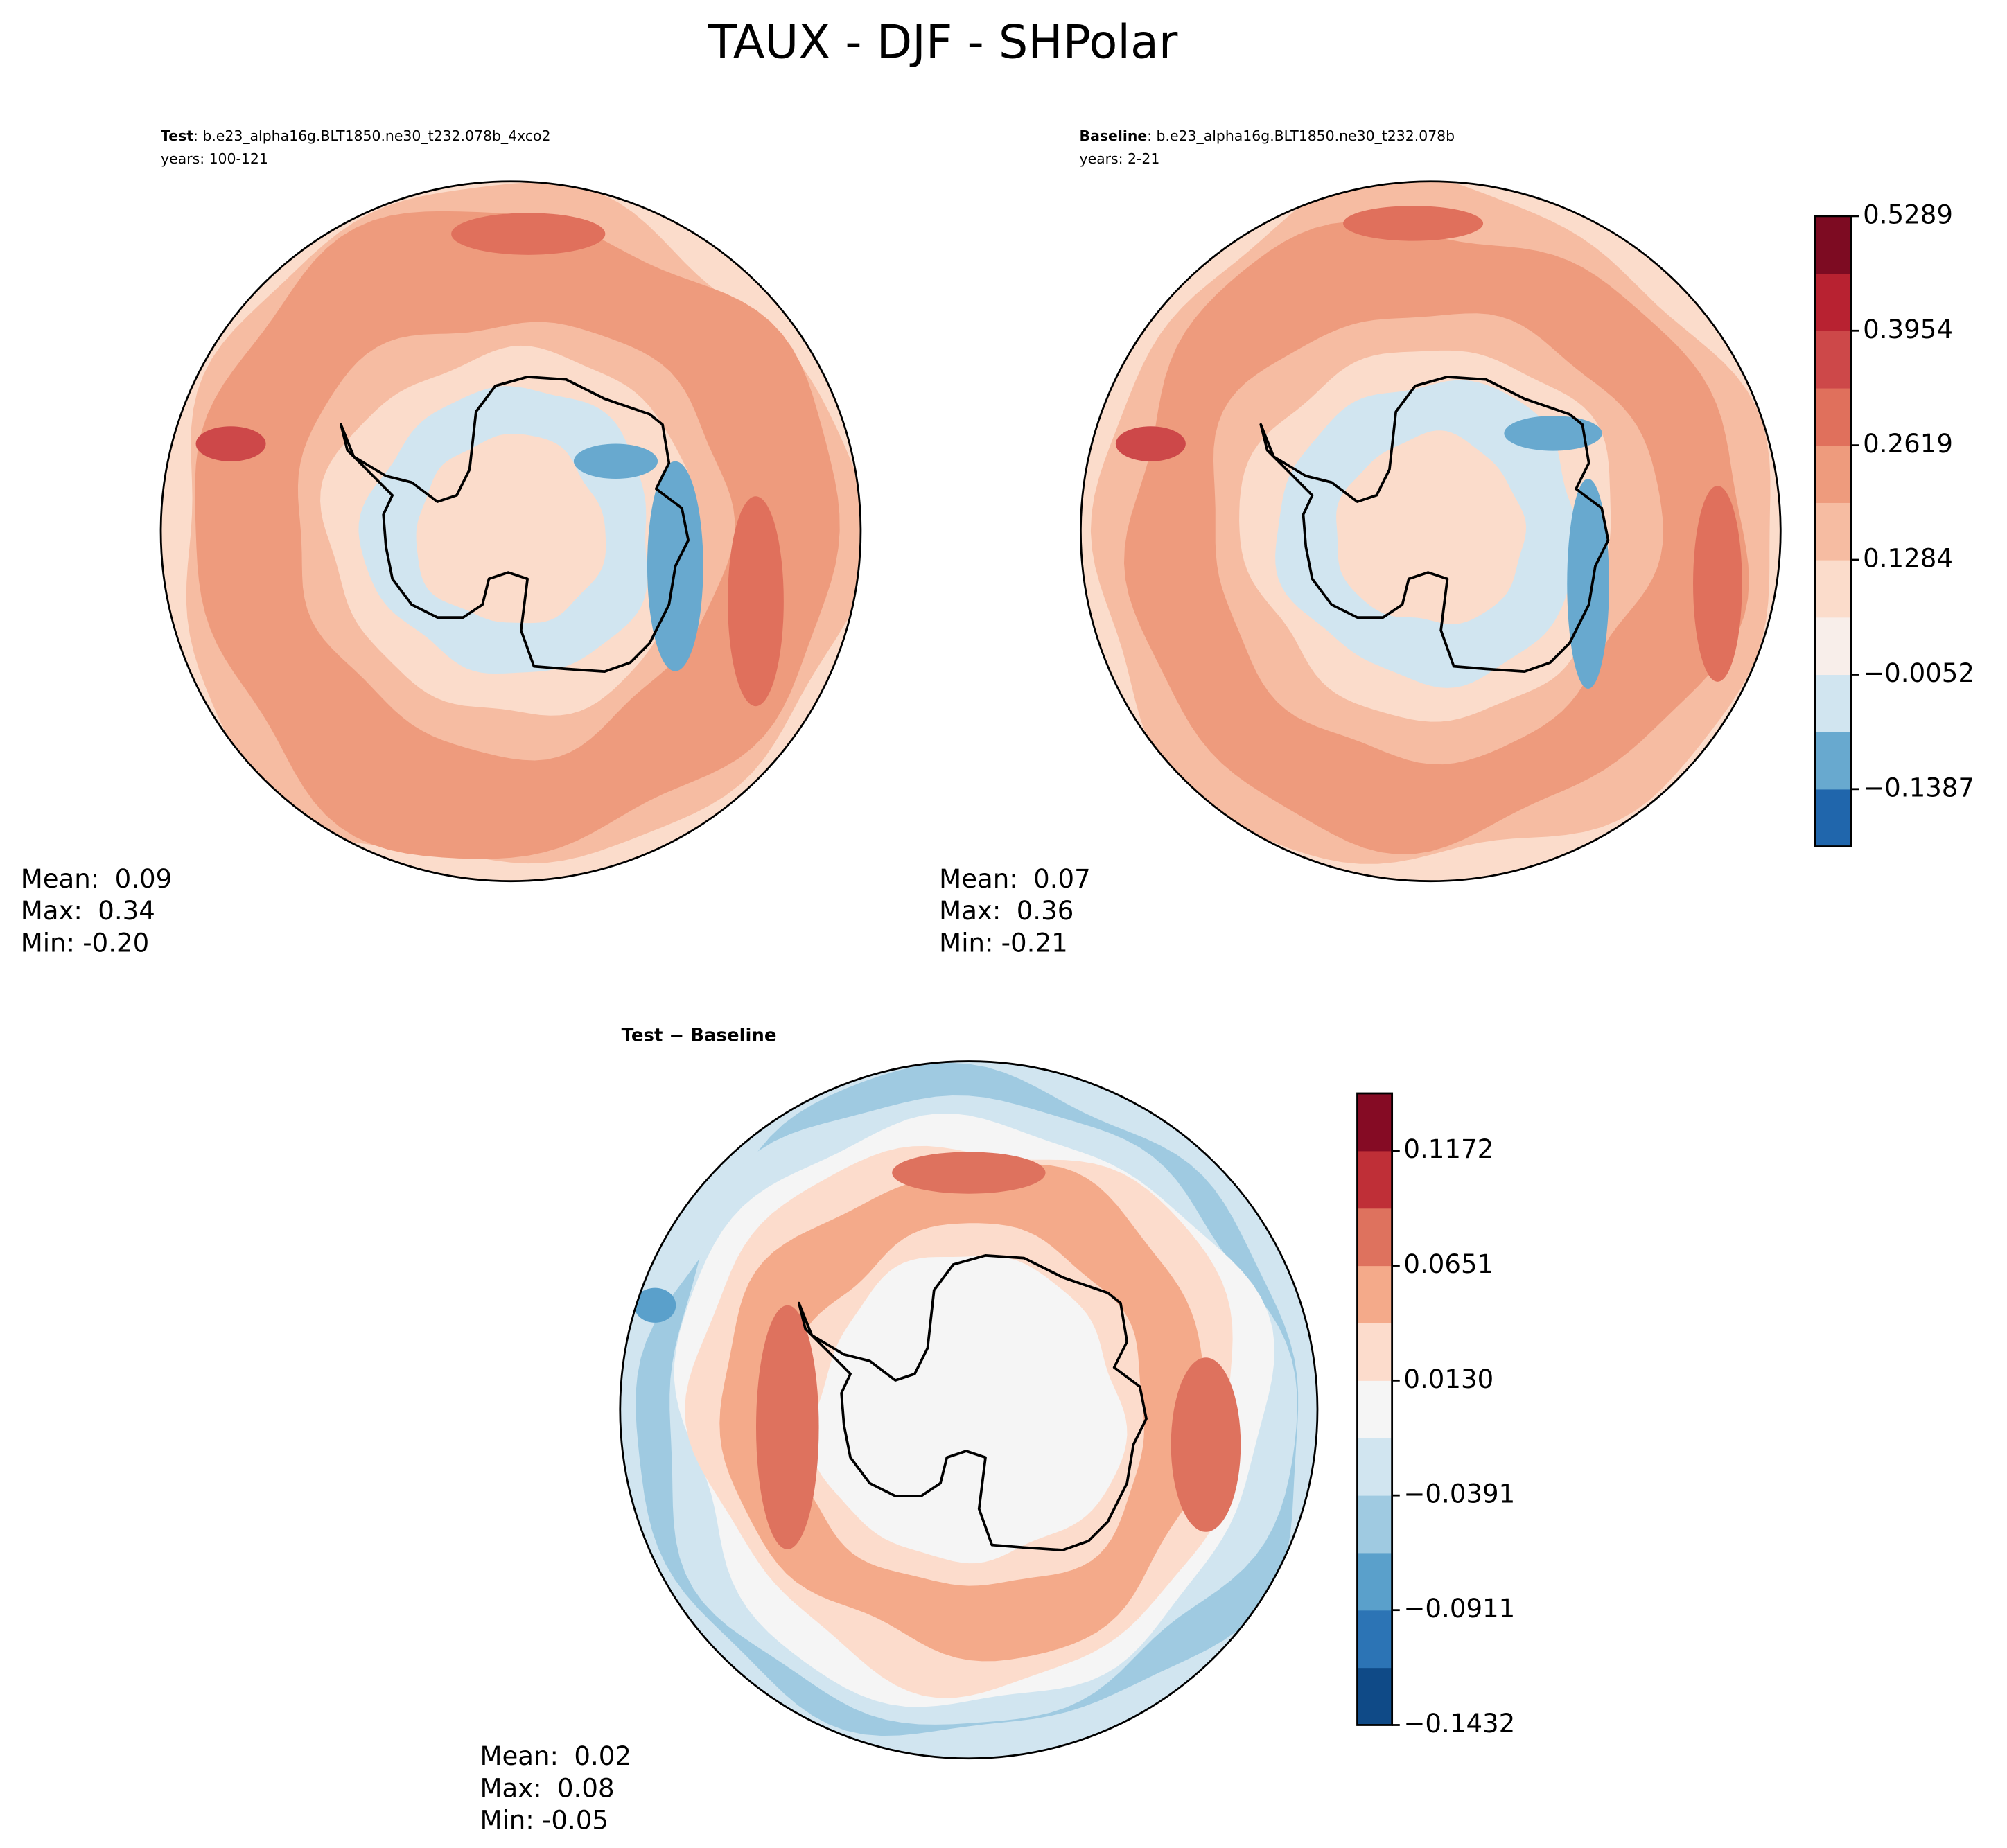 The height and width of the screenshot is (1848, 2007). What do you see at coordinates (1448, 1379) in the screenshot?
I see `colorbar-tick-label: 0.0130` at bounding box center [1448, 1379].